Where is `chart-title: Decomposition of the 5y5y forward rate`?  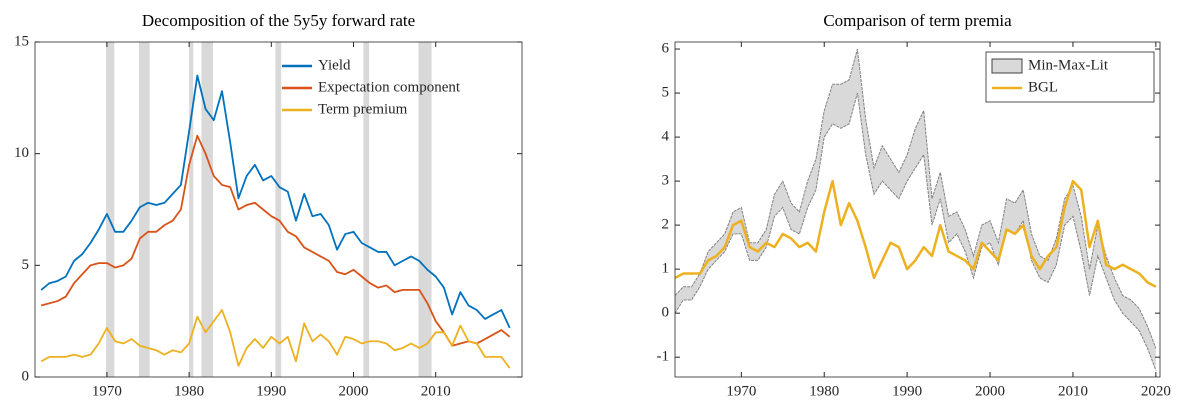
chart-title: Decomposition of the 5y5y forward rate is located at coordinates (278, 20).